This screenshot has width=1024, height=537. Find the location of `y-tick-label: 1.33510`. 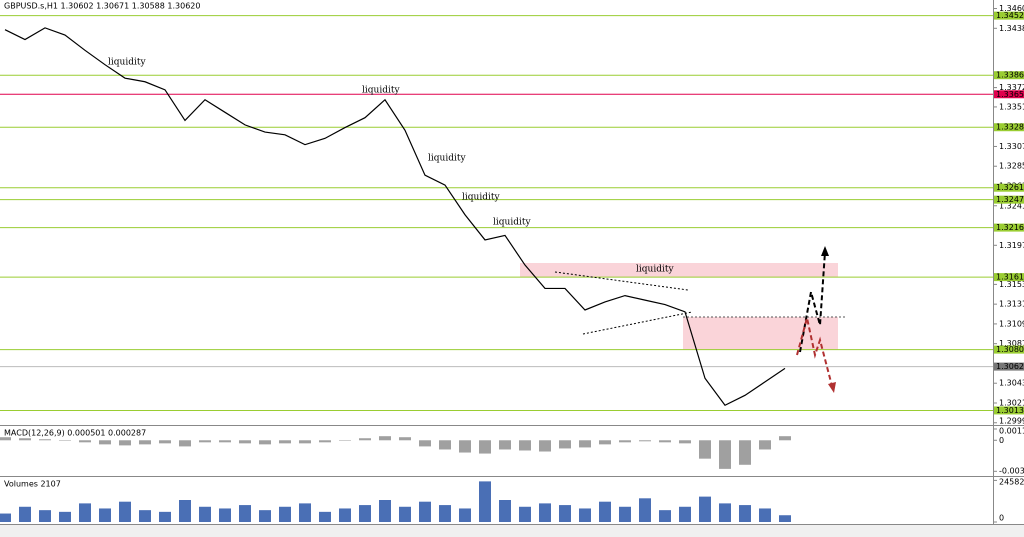

y-tick-label: 1.33510 is located at coordinates (1011, 106).